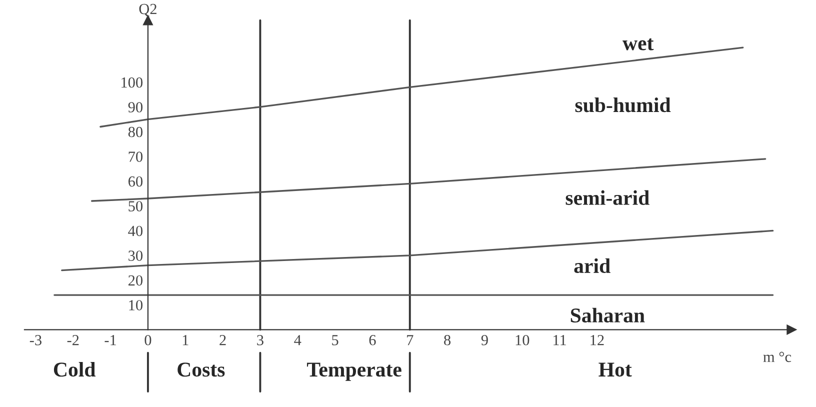 Image resolution: width=816 pixels, height=407 pixels. Describe the element at coordinates (75, 369) in the screenshot. I see `text: Cold` at that location.